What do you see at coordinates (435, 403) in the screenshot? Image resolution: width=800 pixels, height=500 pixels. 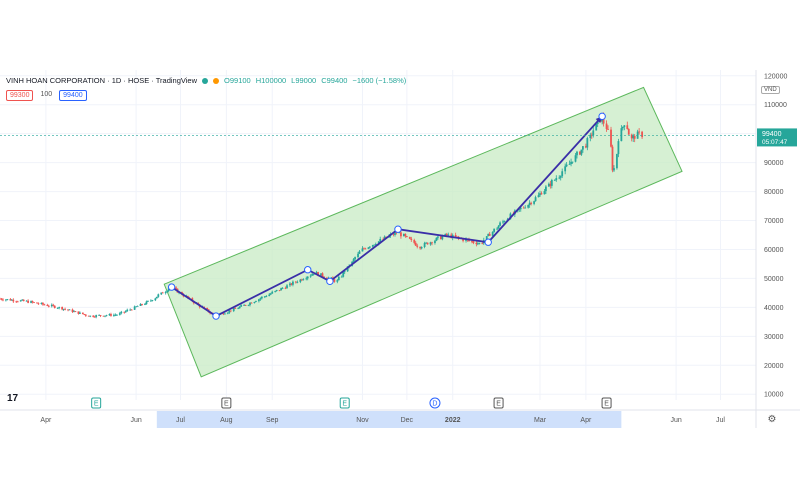 I see `dividend-marker` at bounding box center [435, 403].